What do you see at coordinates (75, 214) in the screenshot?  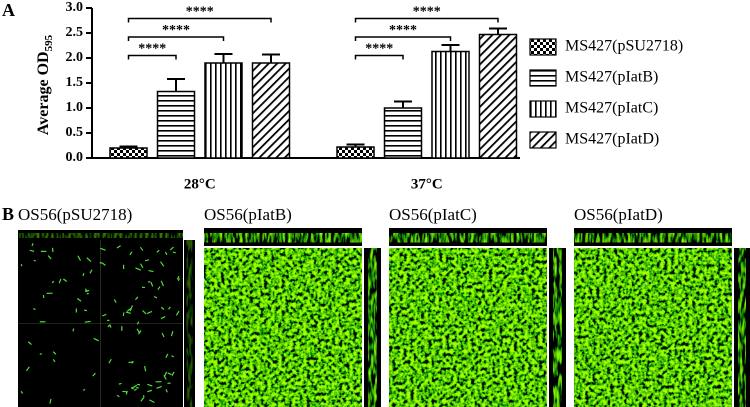 I see `image-caption: OS56(pSU2718)` at bounding box center [75, 214].